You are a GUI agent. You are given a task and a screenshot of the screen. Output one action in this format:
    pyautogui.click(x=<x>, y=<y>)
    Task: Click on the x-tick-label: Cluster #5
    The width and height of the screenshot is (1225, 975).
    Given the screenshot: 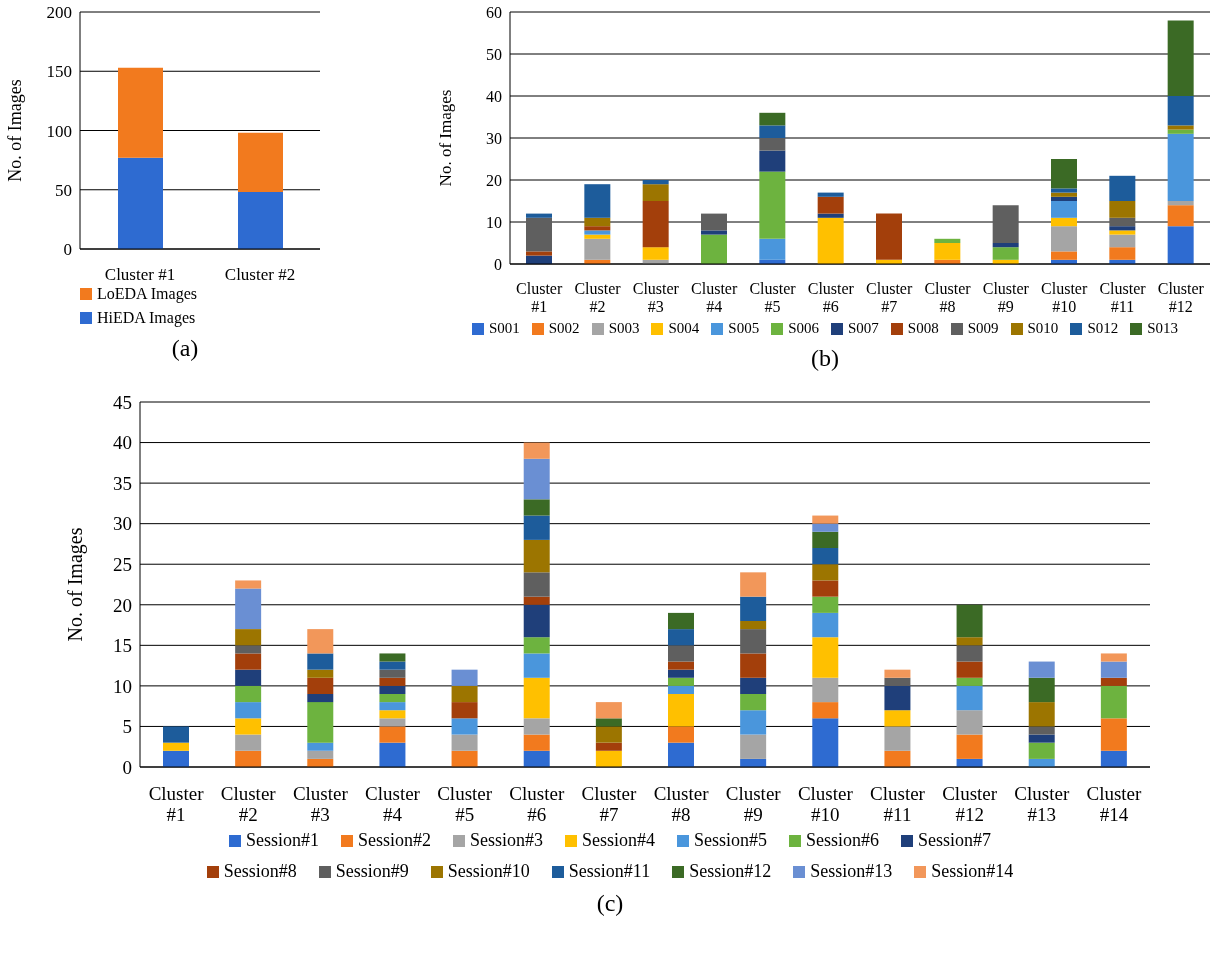 What is the action you would take?
    pyautogui.click(x=773, y=297)
    